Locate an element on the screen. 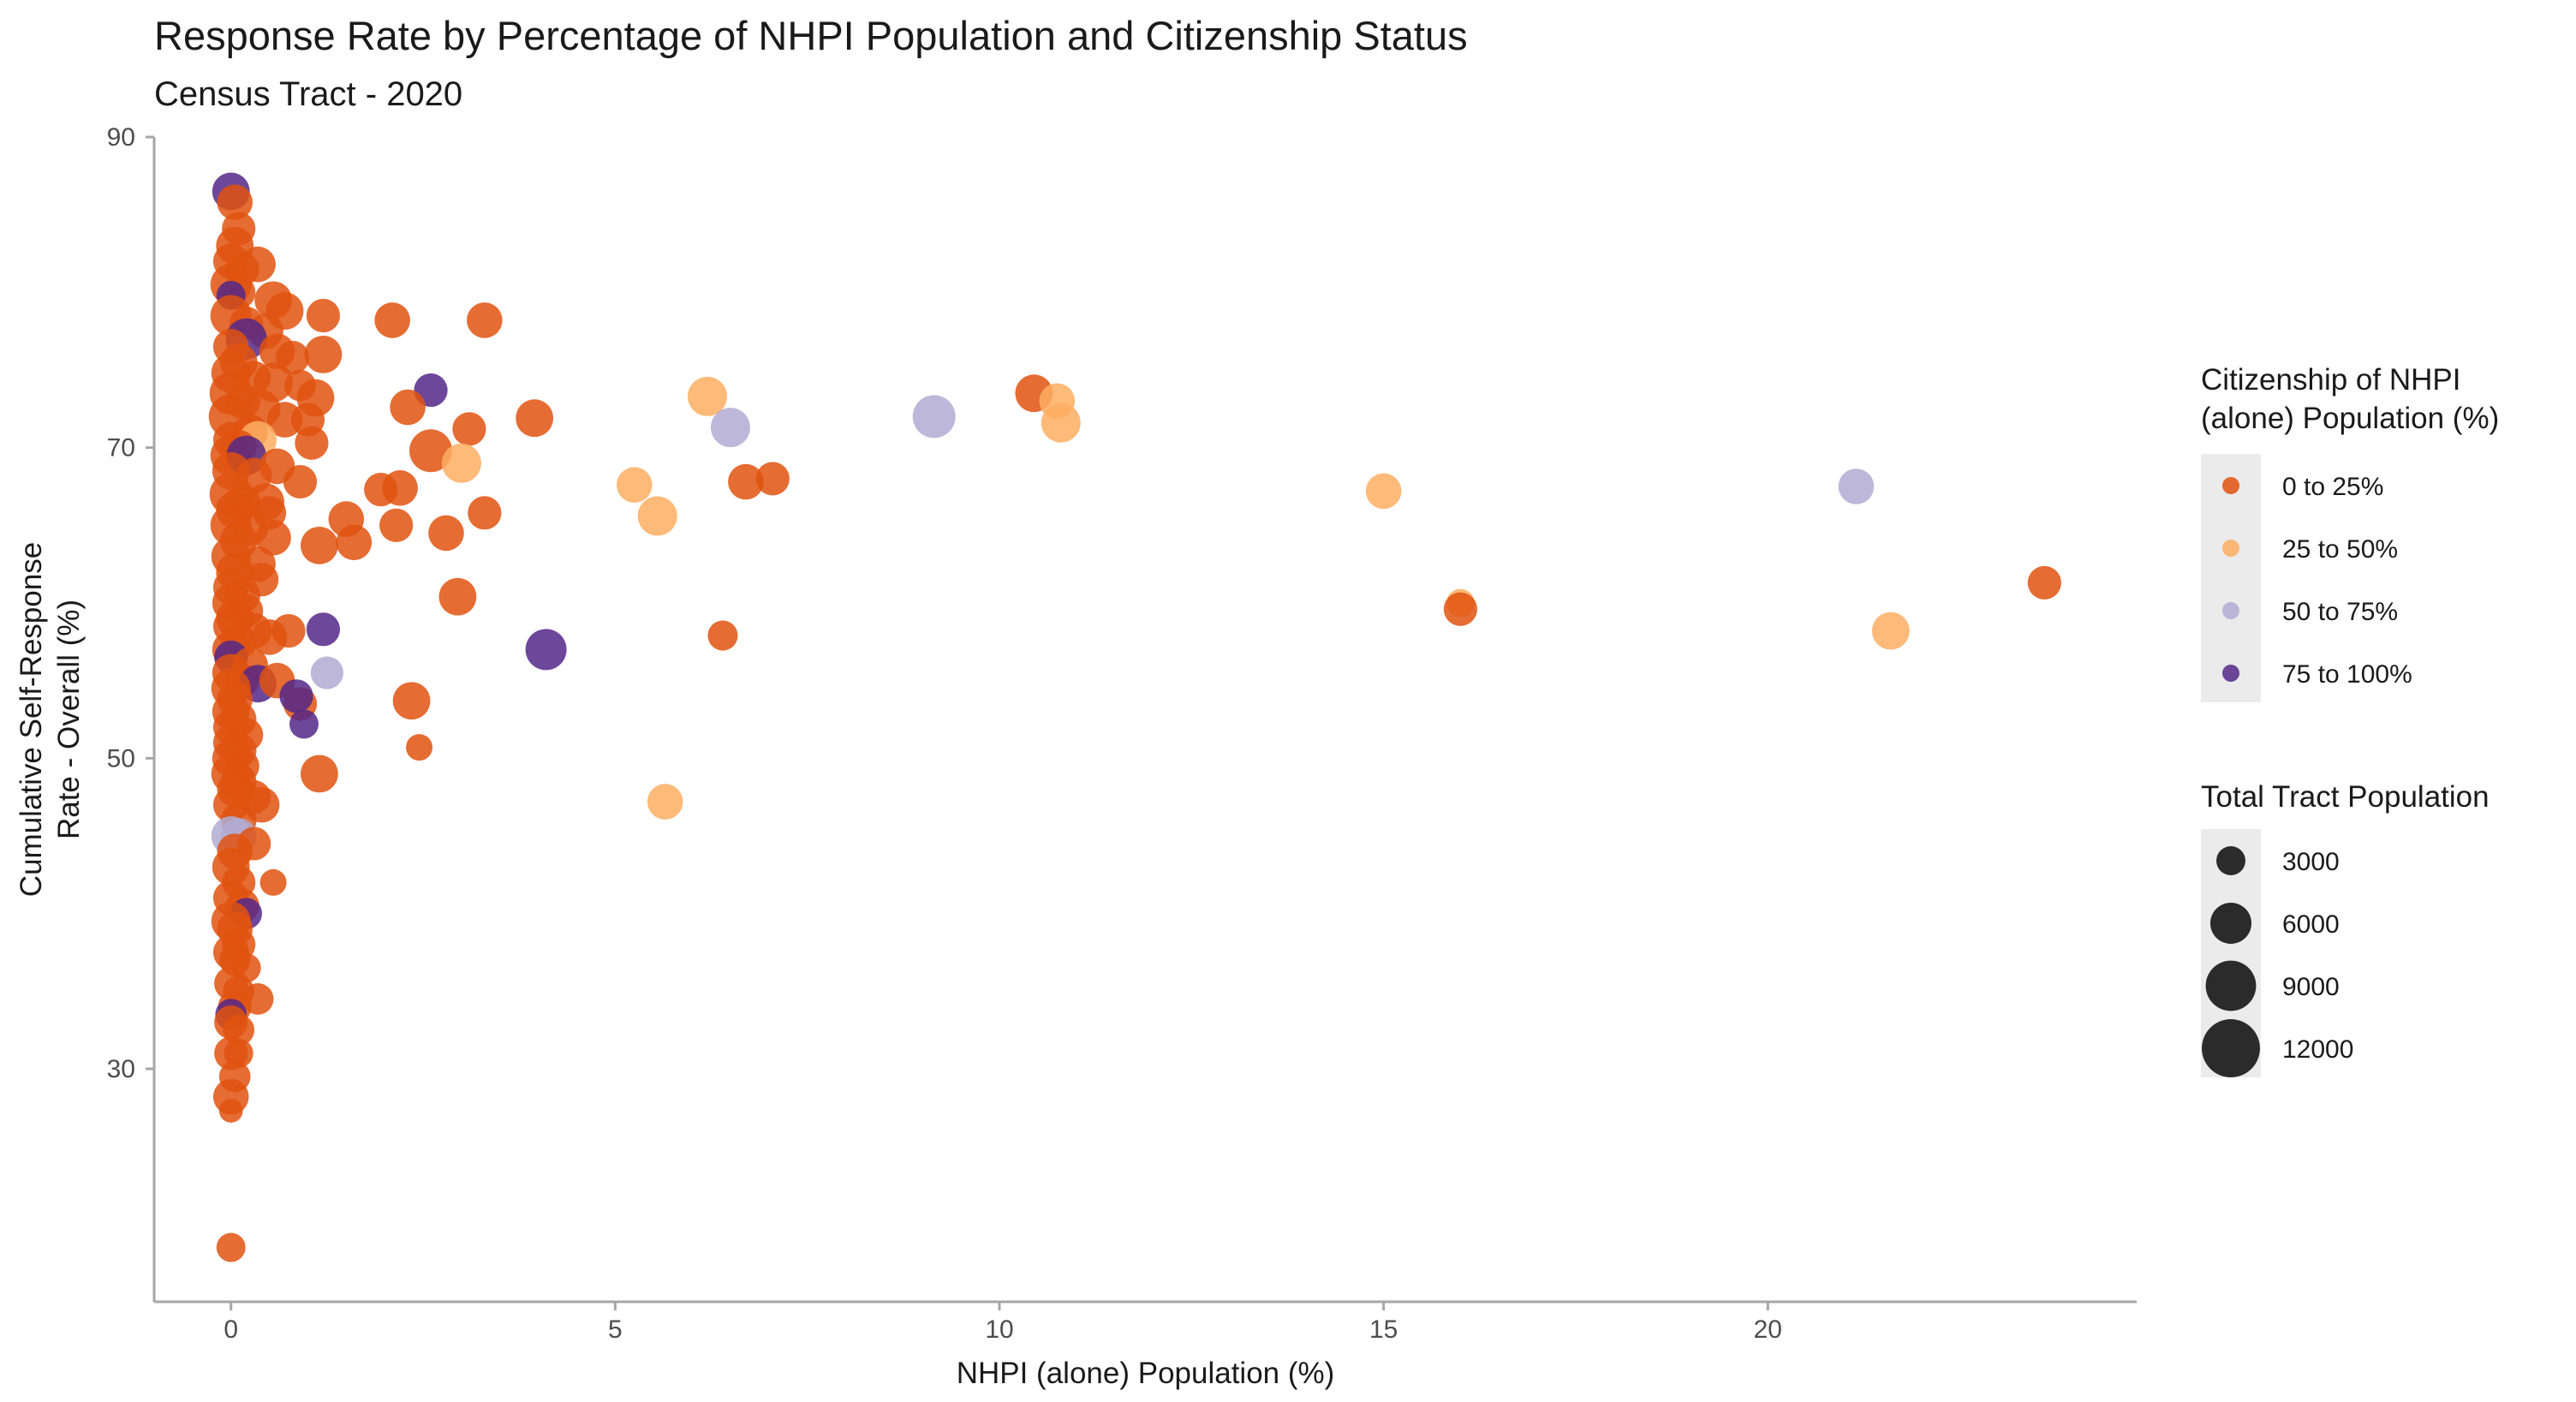  y-tick-label: 30 is located at coordinates (121, 1069).